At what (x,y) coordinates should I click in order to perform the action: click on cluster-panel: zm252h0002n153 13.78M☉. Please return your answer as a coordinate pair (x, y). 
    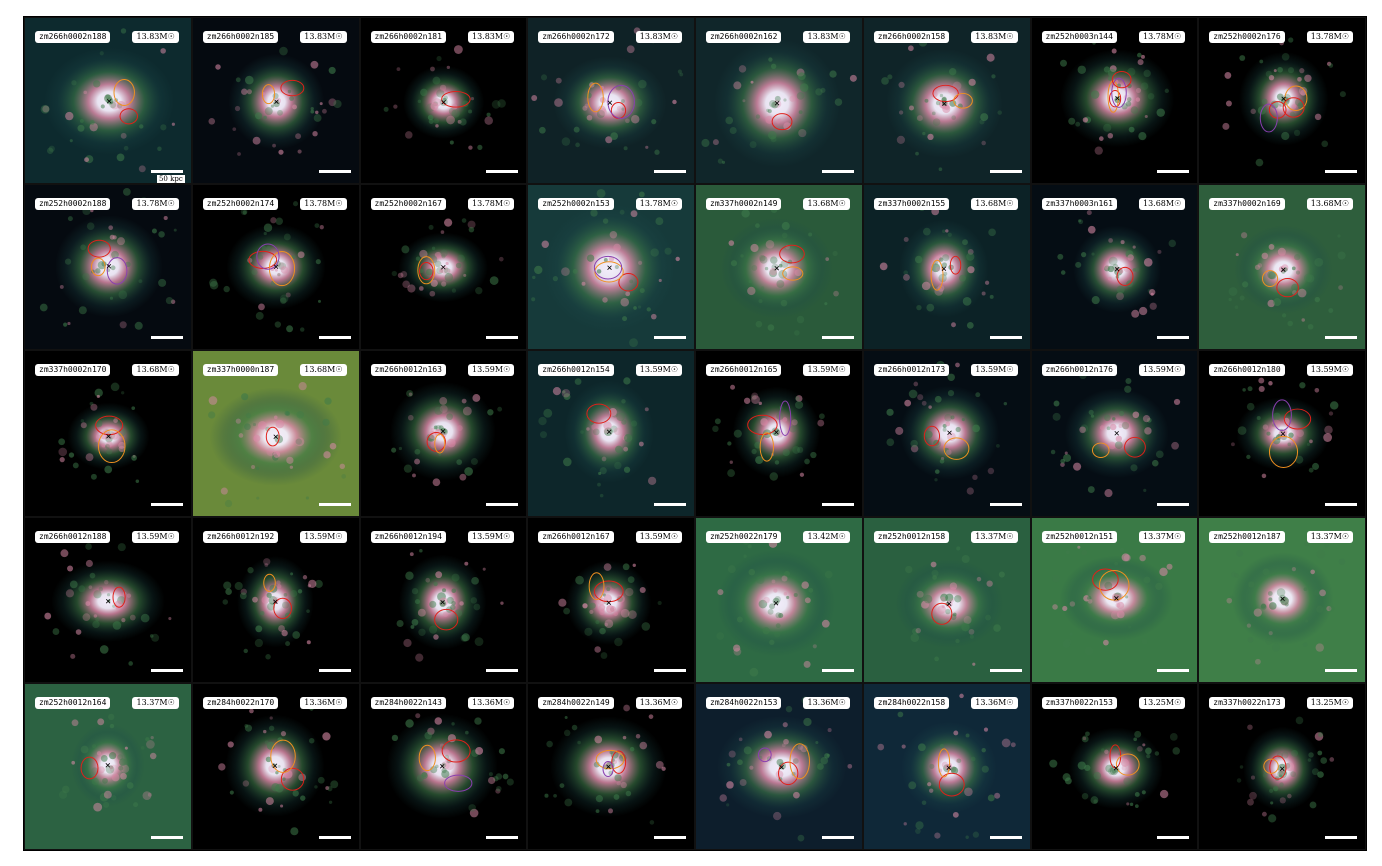
    Looking at the image, I should click on (611, 267).